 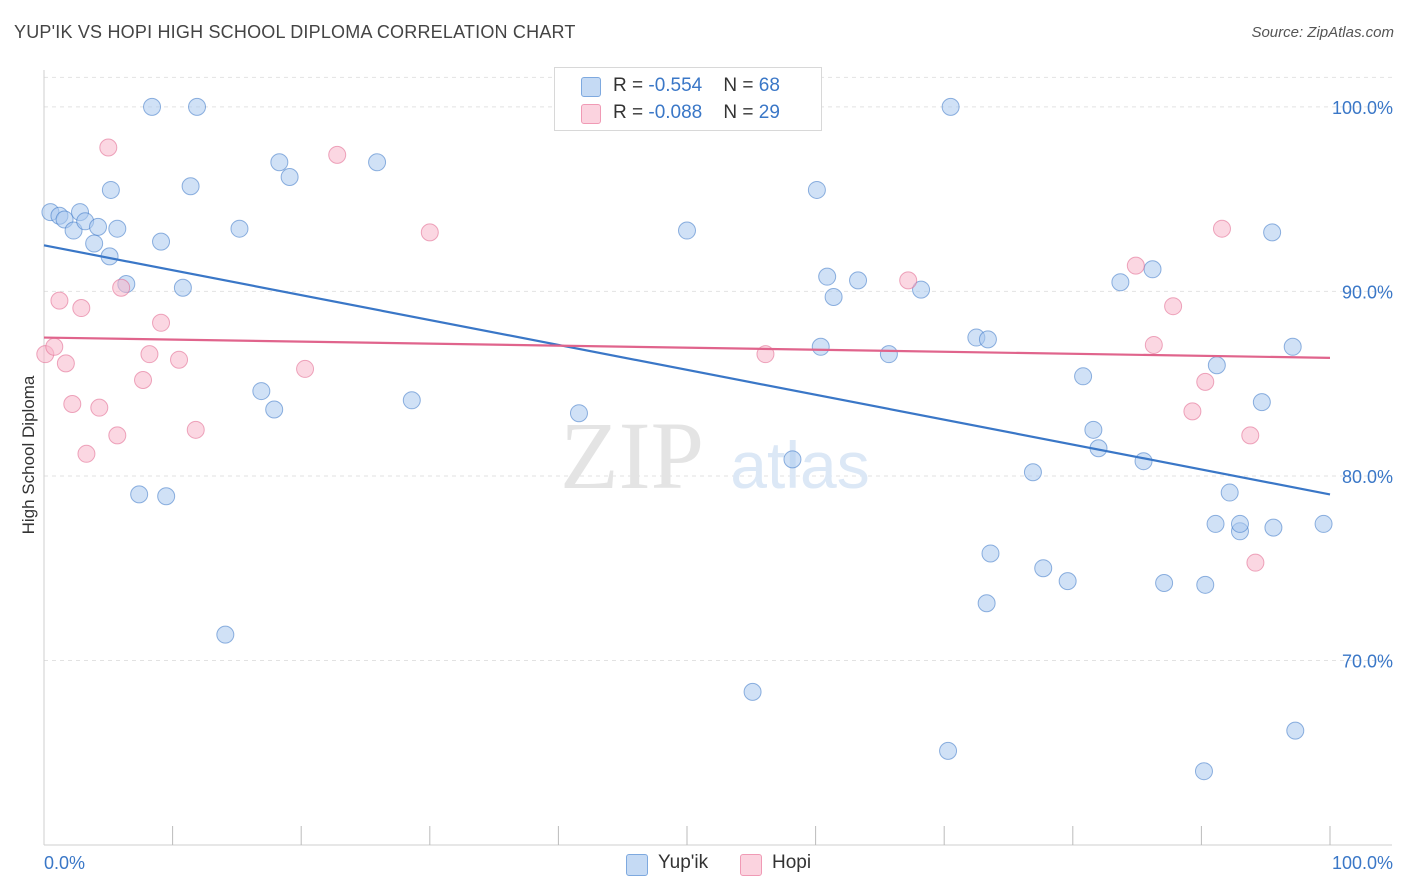 What do you see at coordinates (769, 112) in the screenshot?
I see `legend-n-value-hopi: 29` at bounding box center [769, 112].